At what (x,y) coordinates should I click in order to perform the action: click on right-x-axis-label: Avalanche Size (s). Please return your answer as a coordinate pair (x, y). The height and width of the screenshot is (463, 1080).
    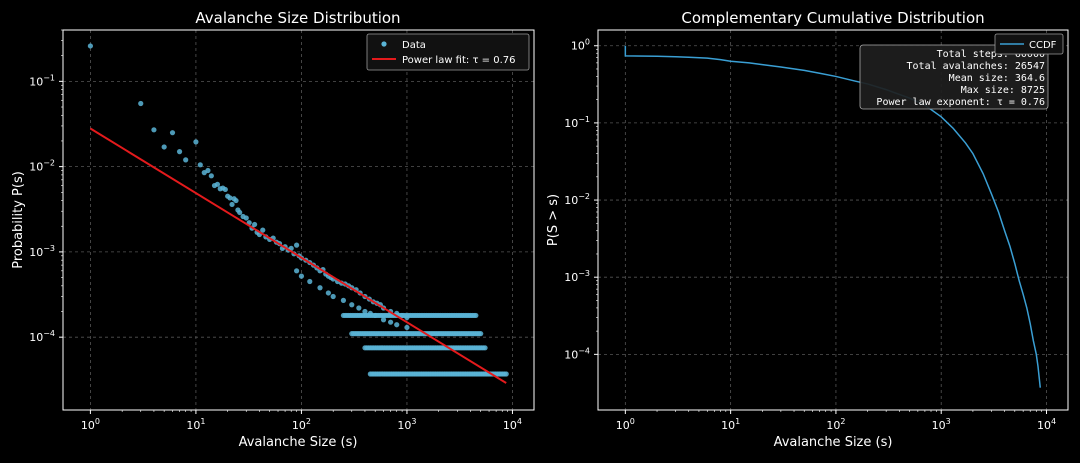
    Looking at the image, I should click on (833, 442).